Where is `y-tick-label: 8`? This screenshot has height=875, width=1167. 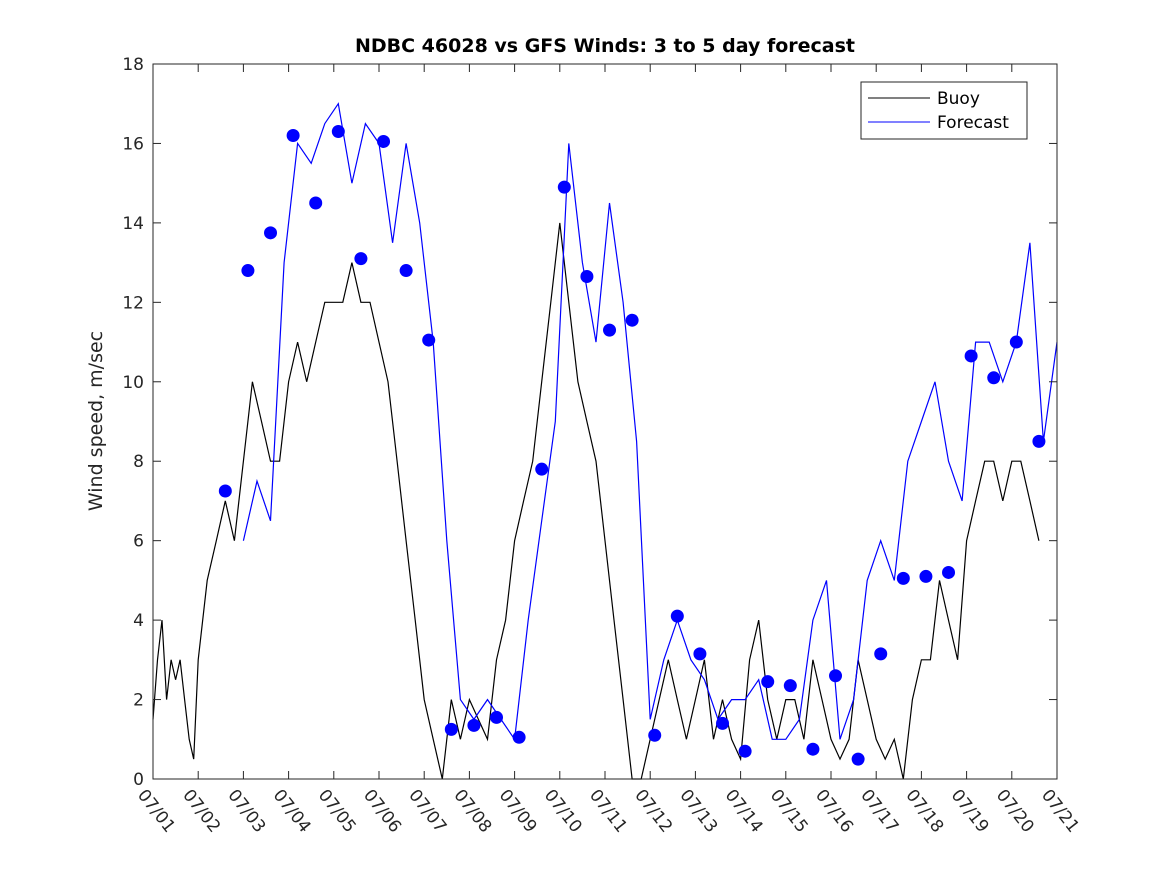 y-tick-label: 8 is located at coordinates (138, 462).